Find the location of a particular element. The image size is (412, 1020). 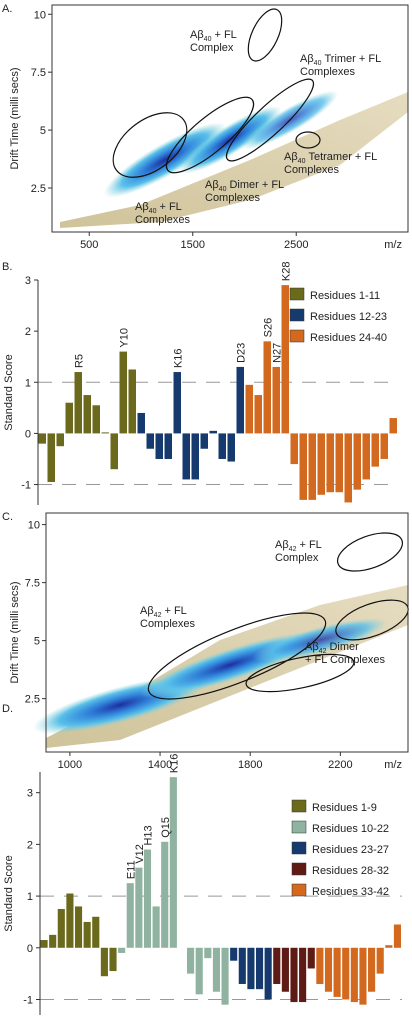

x-axis-label: m/z is located at coordinates (393, 245).